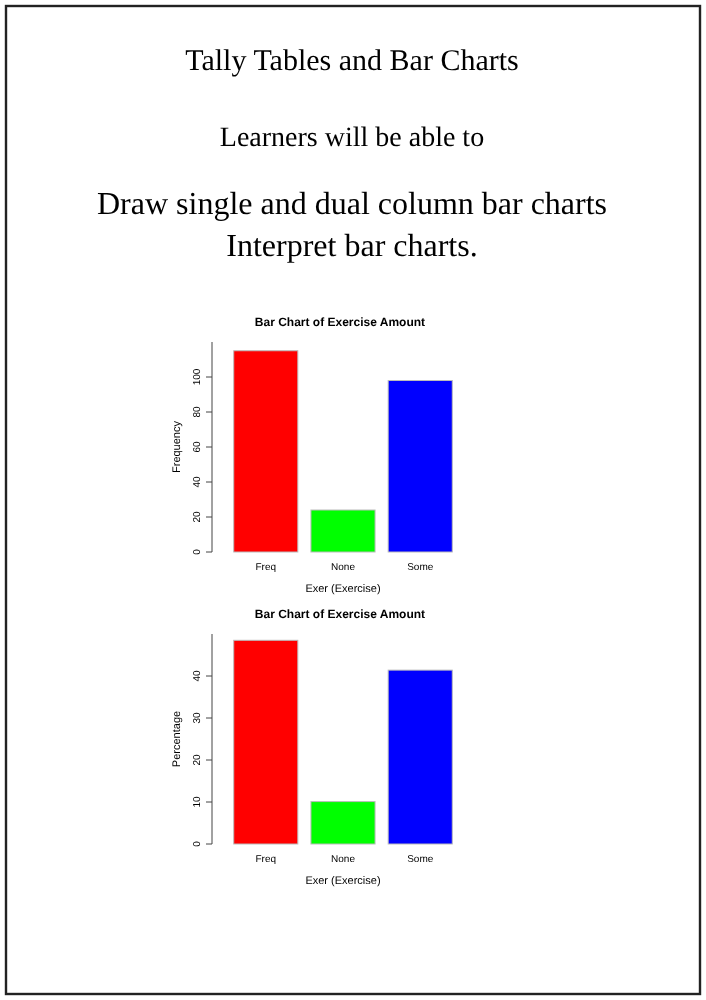 The image size is (706, 1000). What do you see at coordinates (352, 205) in the screenshot?
I see `text: Draw single and dual column bar charts` at bounding box center [352, 205].